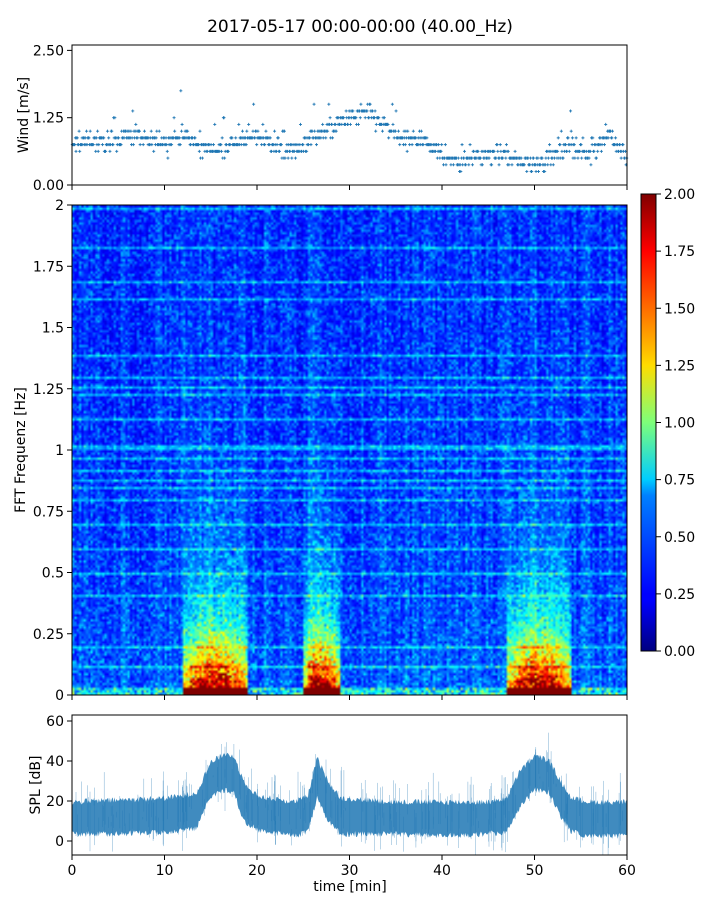 The height and width of the screenshot is (900, 720). Describe the element at coordinates (679, 652) in the screenshot. I see `colorbar-tick-label: 0.00` at that location.